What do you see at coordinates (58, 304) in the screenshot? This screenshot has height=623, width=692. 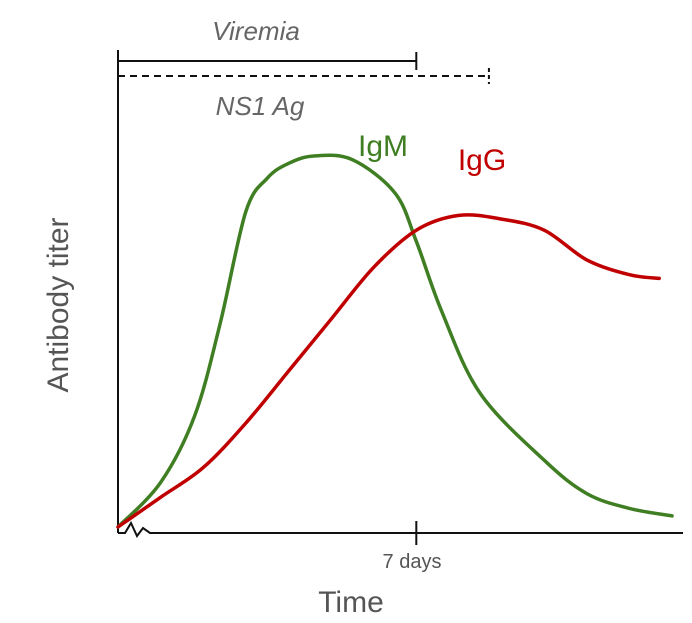 I see `y-axis-label: Antibody titer` at bounding box center [58, 304].